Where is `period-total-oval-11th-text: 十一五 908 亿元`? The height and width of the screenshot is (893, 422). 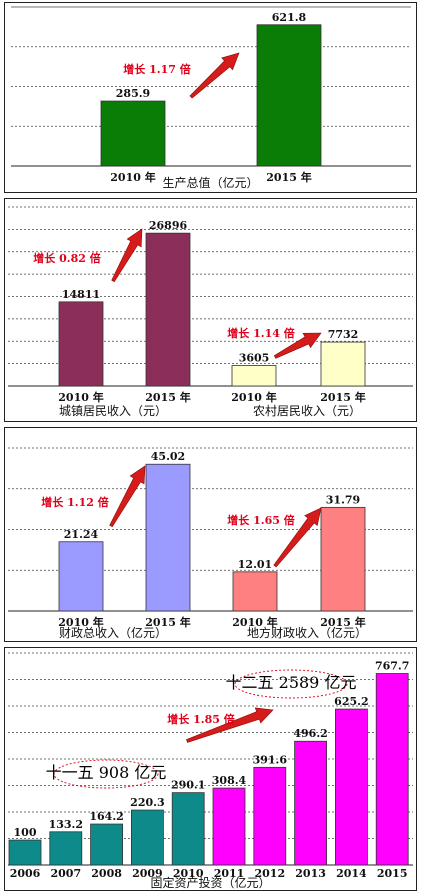
period-total-oval-11th-text: 十一五 908 亿元 is located at coordinates (106, 772).